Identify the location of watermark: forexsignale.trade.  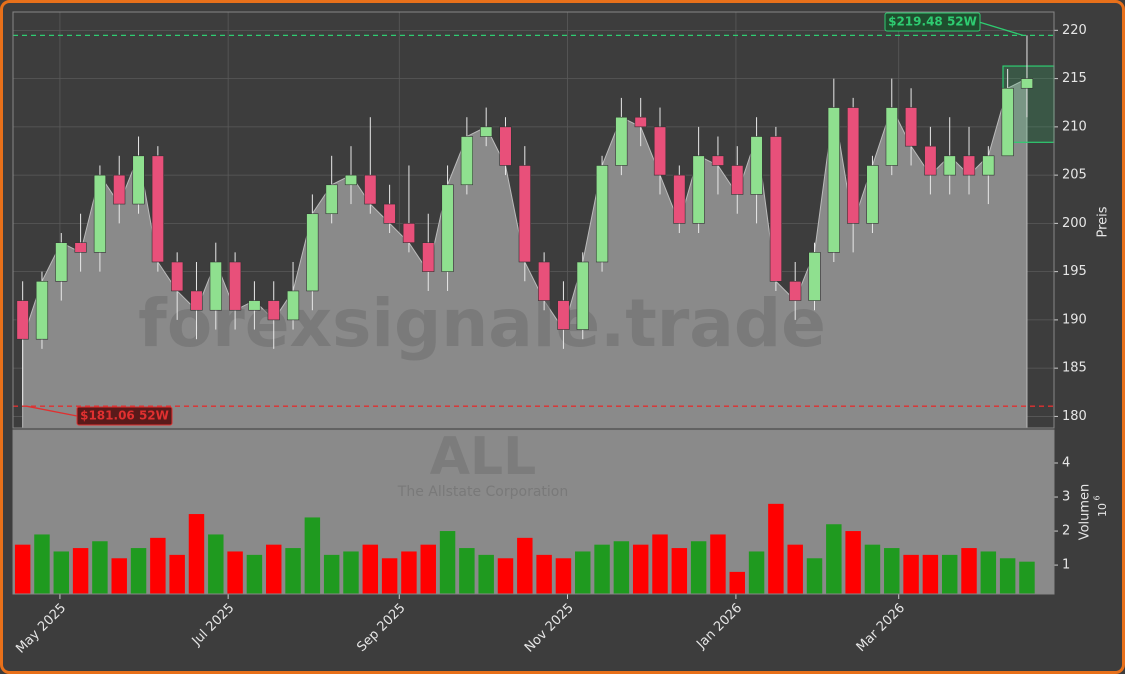
(482, 323).